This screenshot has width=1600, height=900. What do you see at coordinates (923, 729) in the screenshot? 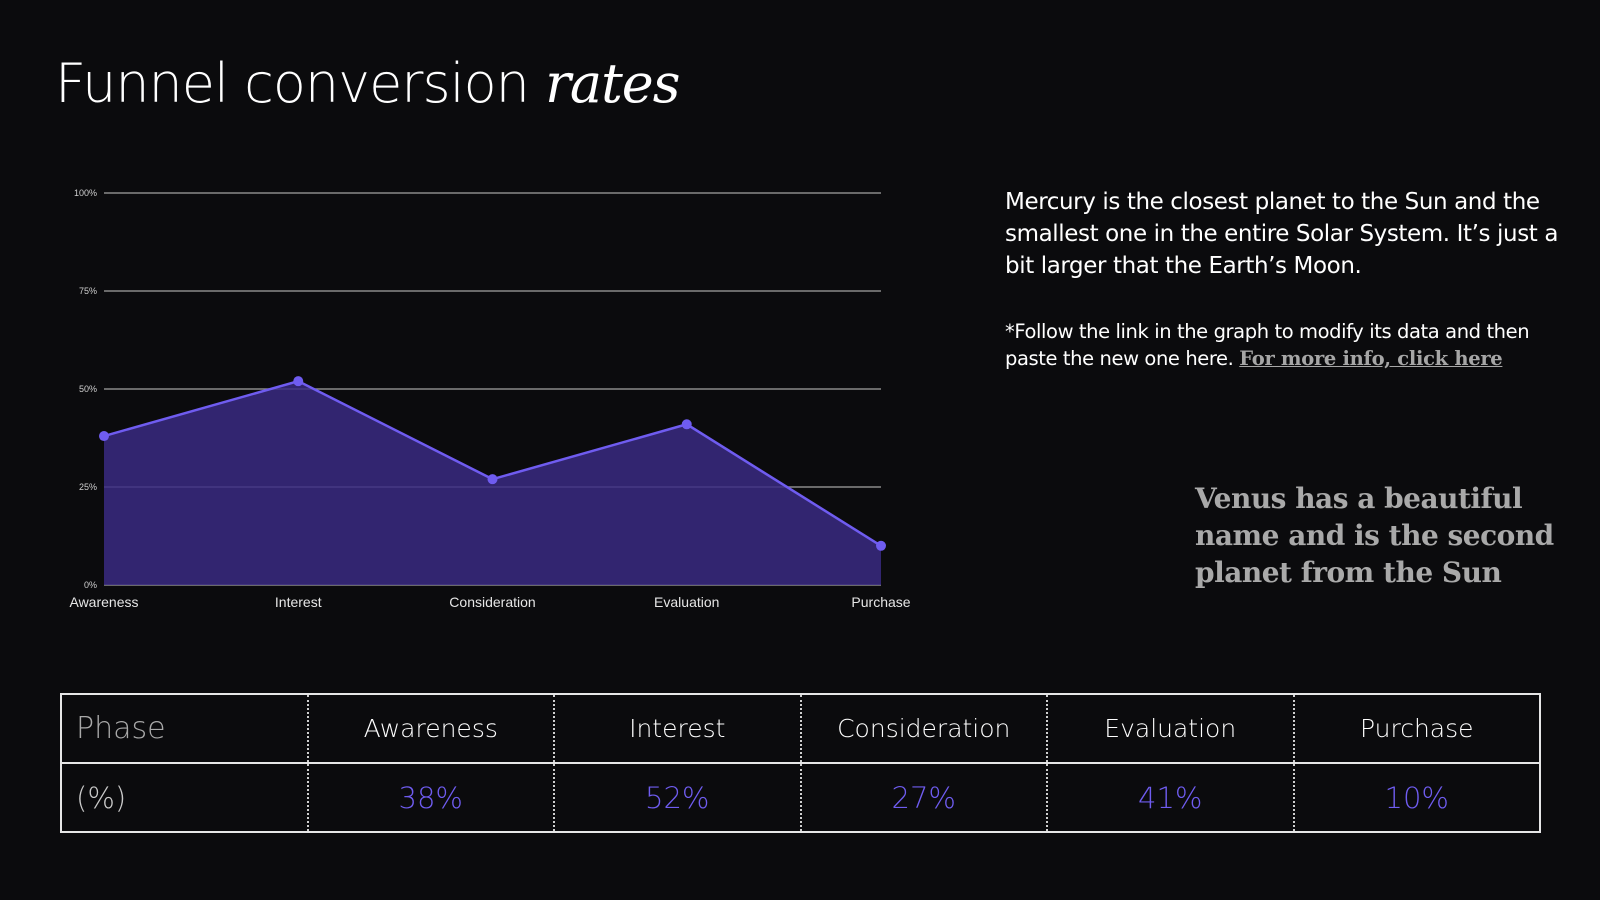
I see `header-cell: Consideration` at bounding box center [923, 729].